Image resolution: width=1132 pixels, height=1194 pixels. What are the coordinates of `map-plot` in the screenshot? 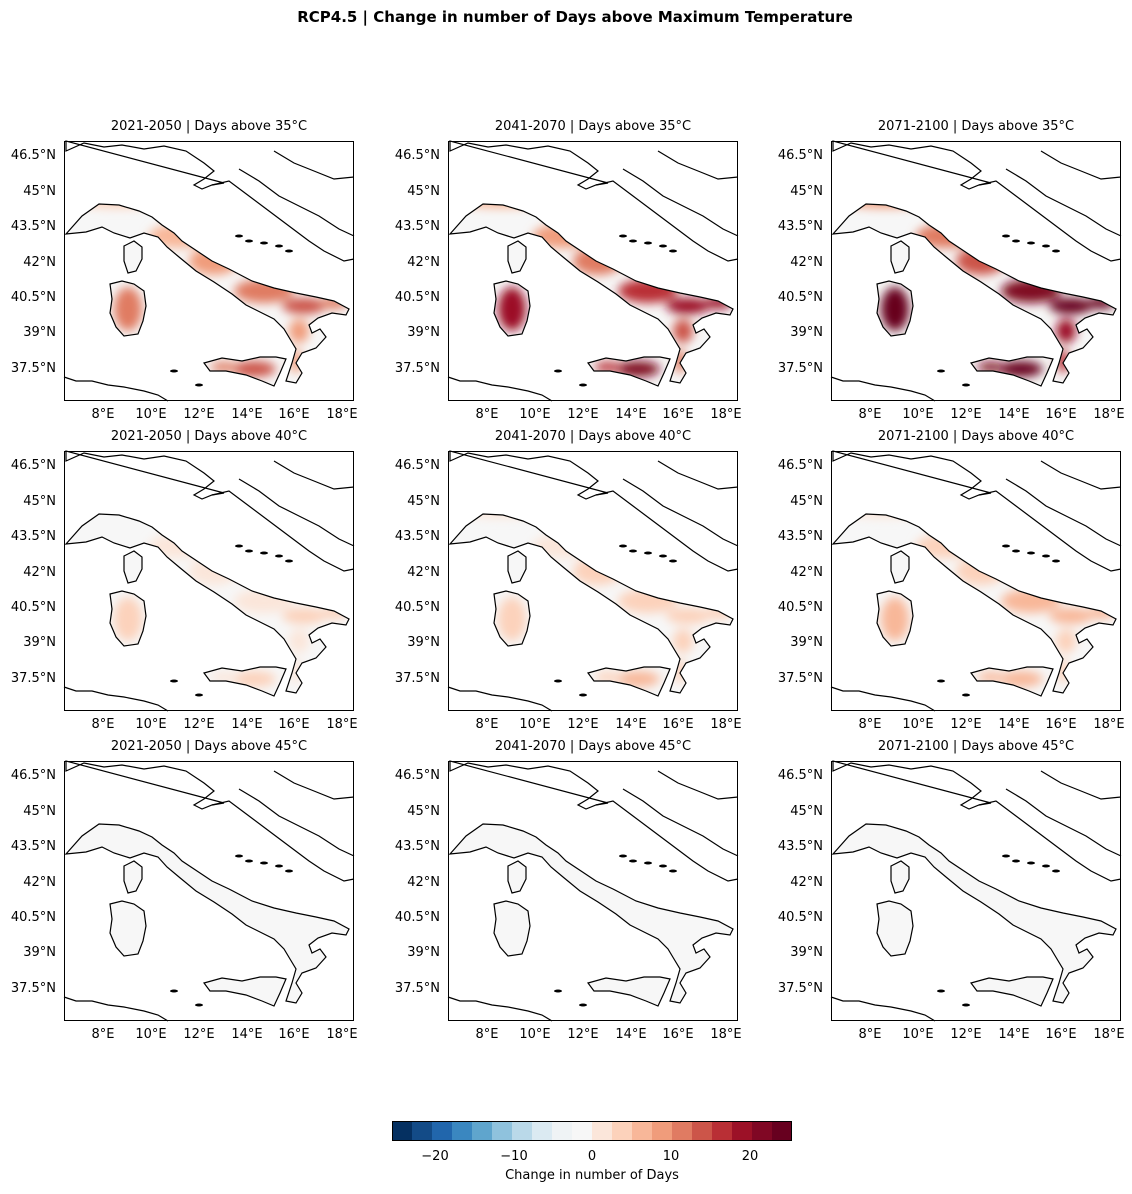 It's located at (976, 271).